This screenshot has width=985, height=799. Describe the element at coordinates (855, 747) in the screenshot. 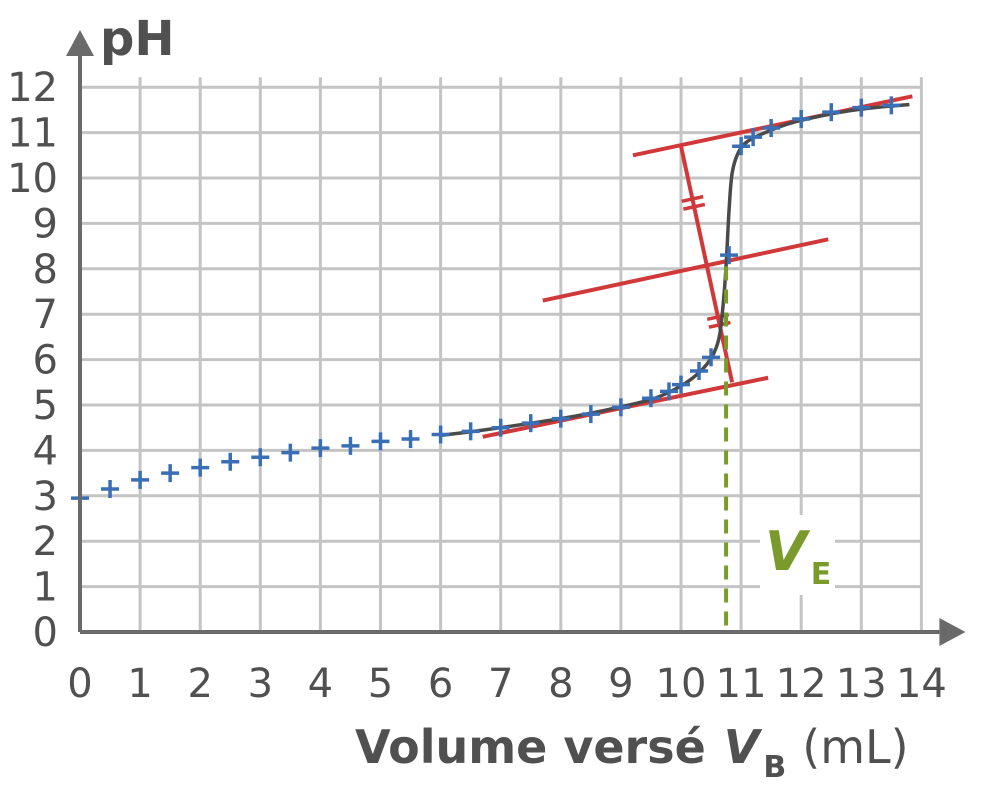

I see `x-axis-title-unit: (mL)` at that location.